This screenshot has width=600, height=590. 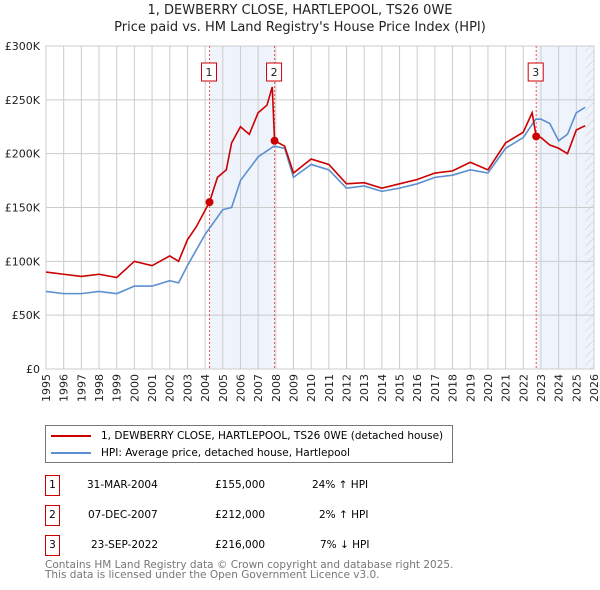 What do you see at coordinates (99, 388) in the screenshot?
I see `x-tick-label: 1998` at bounding box center [99, 388].